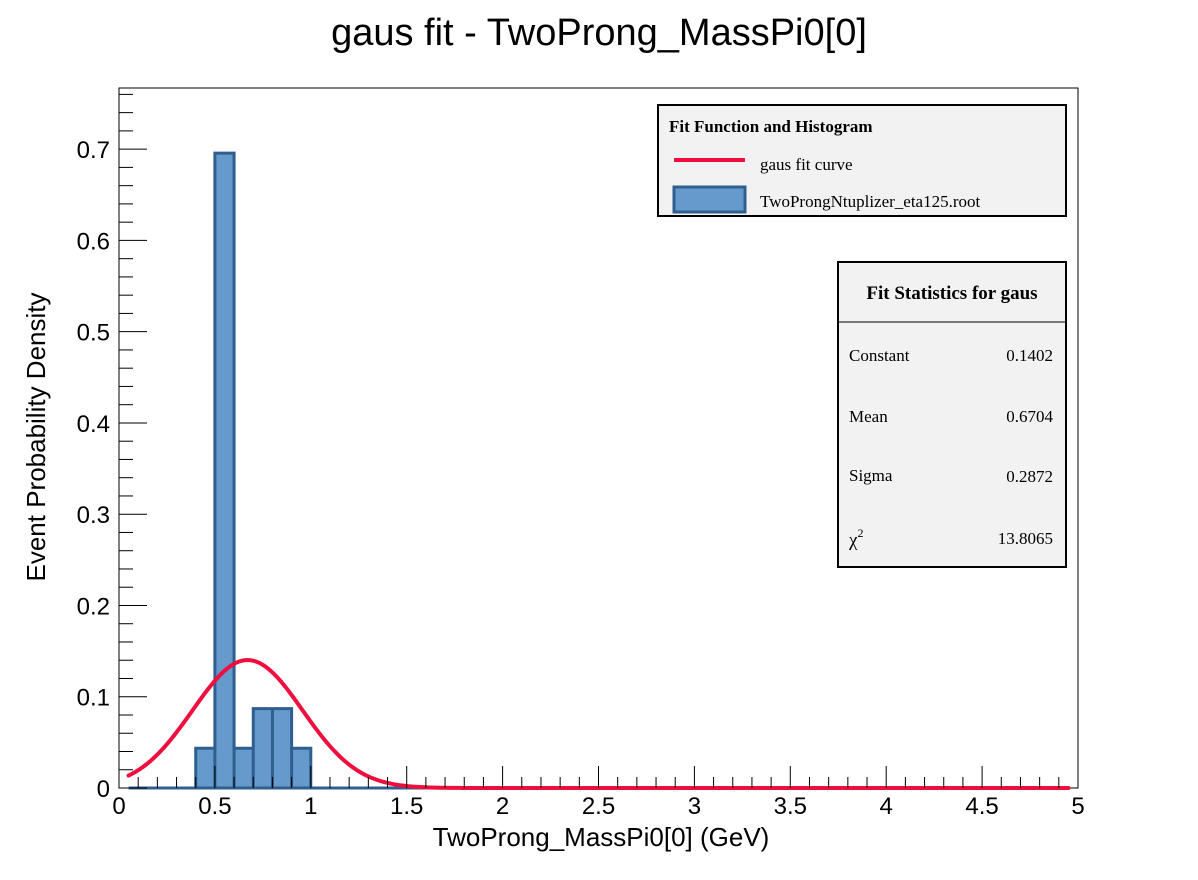 Image resolution: width=1198 pixels, height=880 pixels. I want to click on x-axis-label: TwoProng_MassPi0[0] (GeV), so click(601, 837).